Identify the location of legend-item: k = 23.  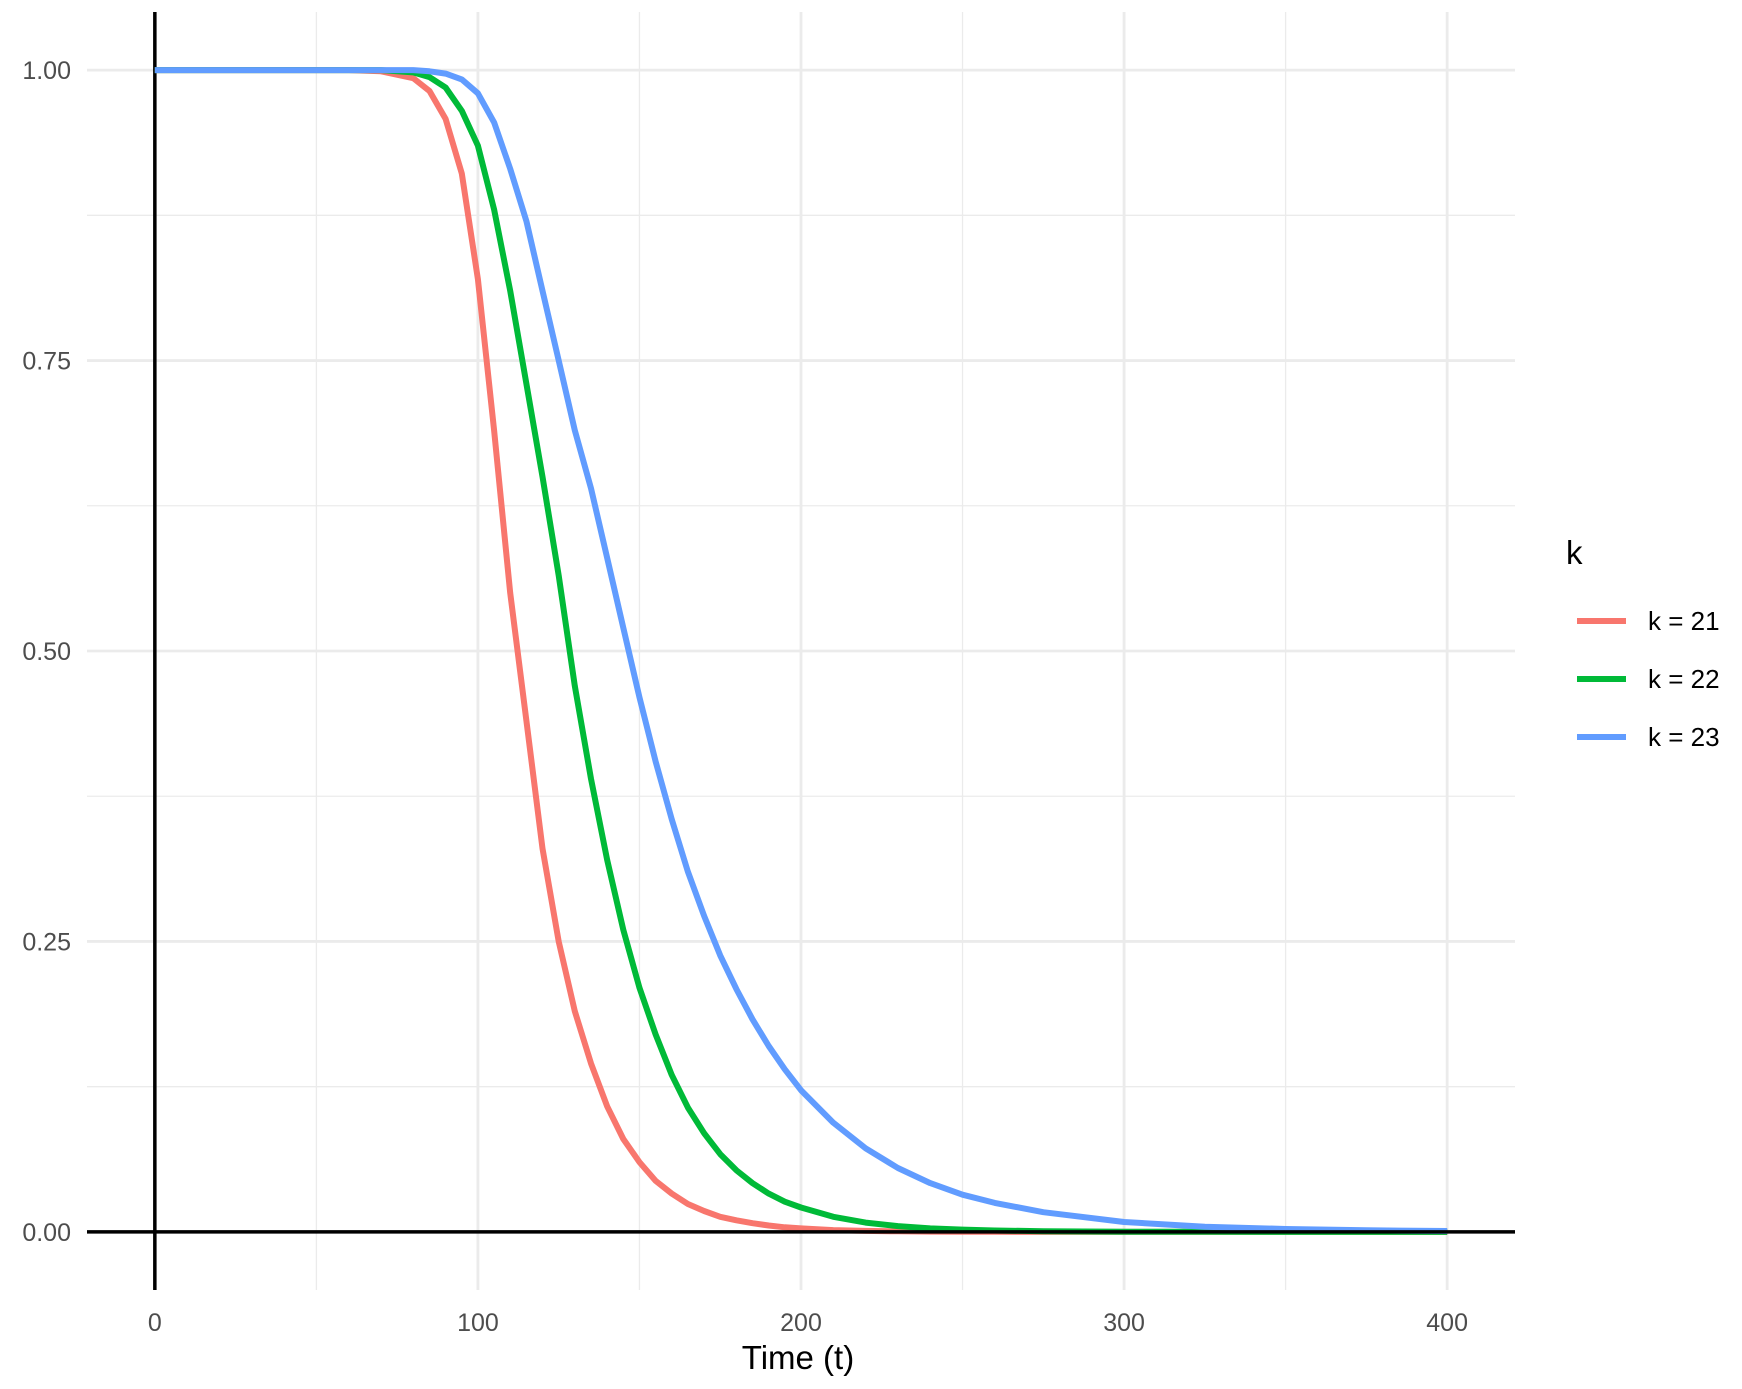
(1648, 737).